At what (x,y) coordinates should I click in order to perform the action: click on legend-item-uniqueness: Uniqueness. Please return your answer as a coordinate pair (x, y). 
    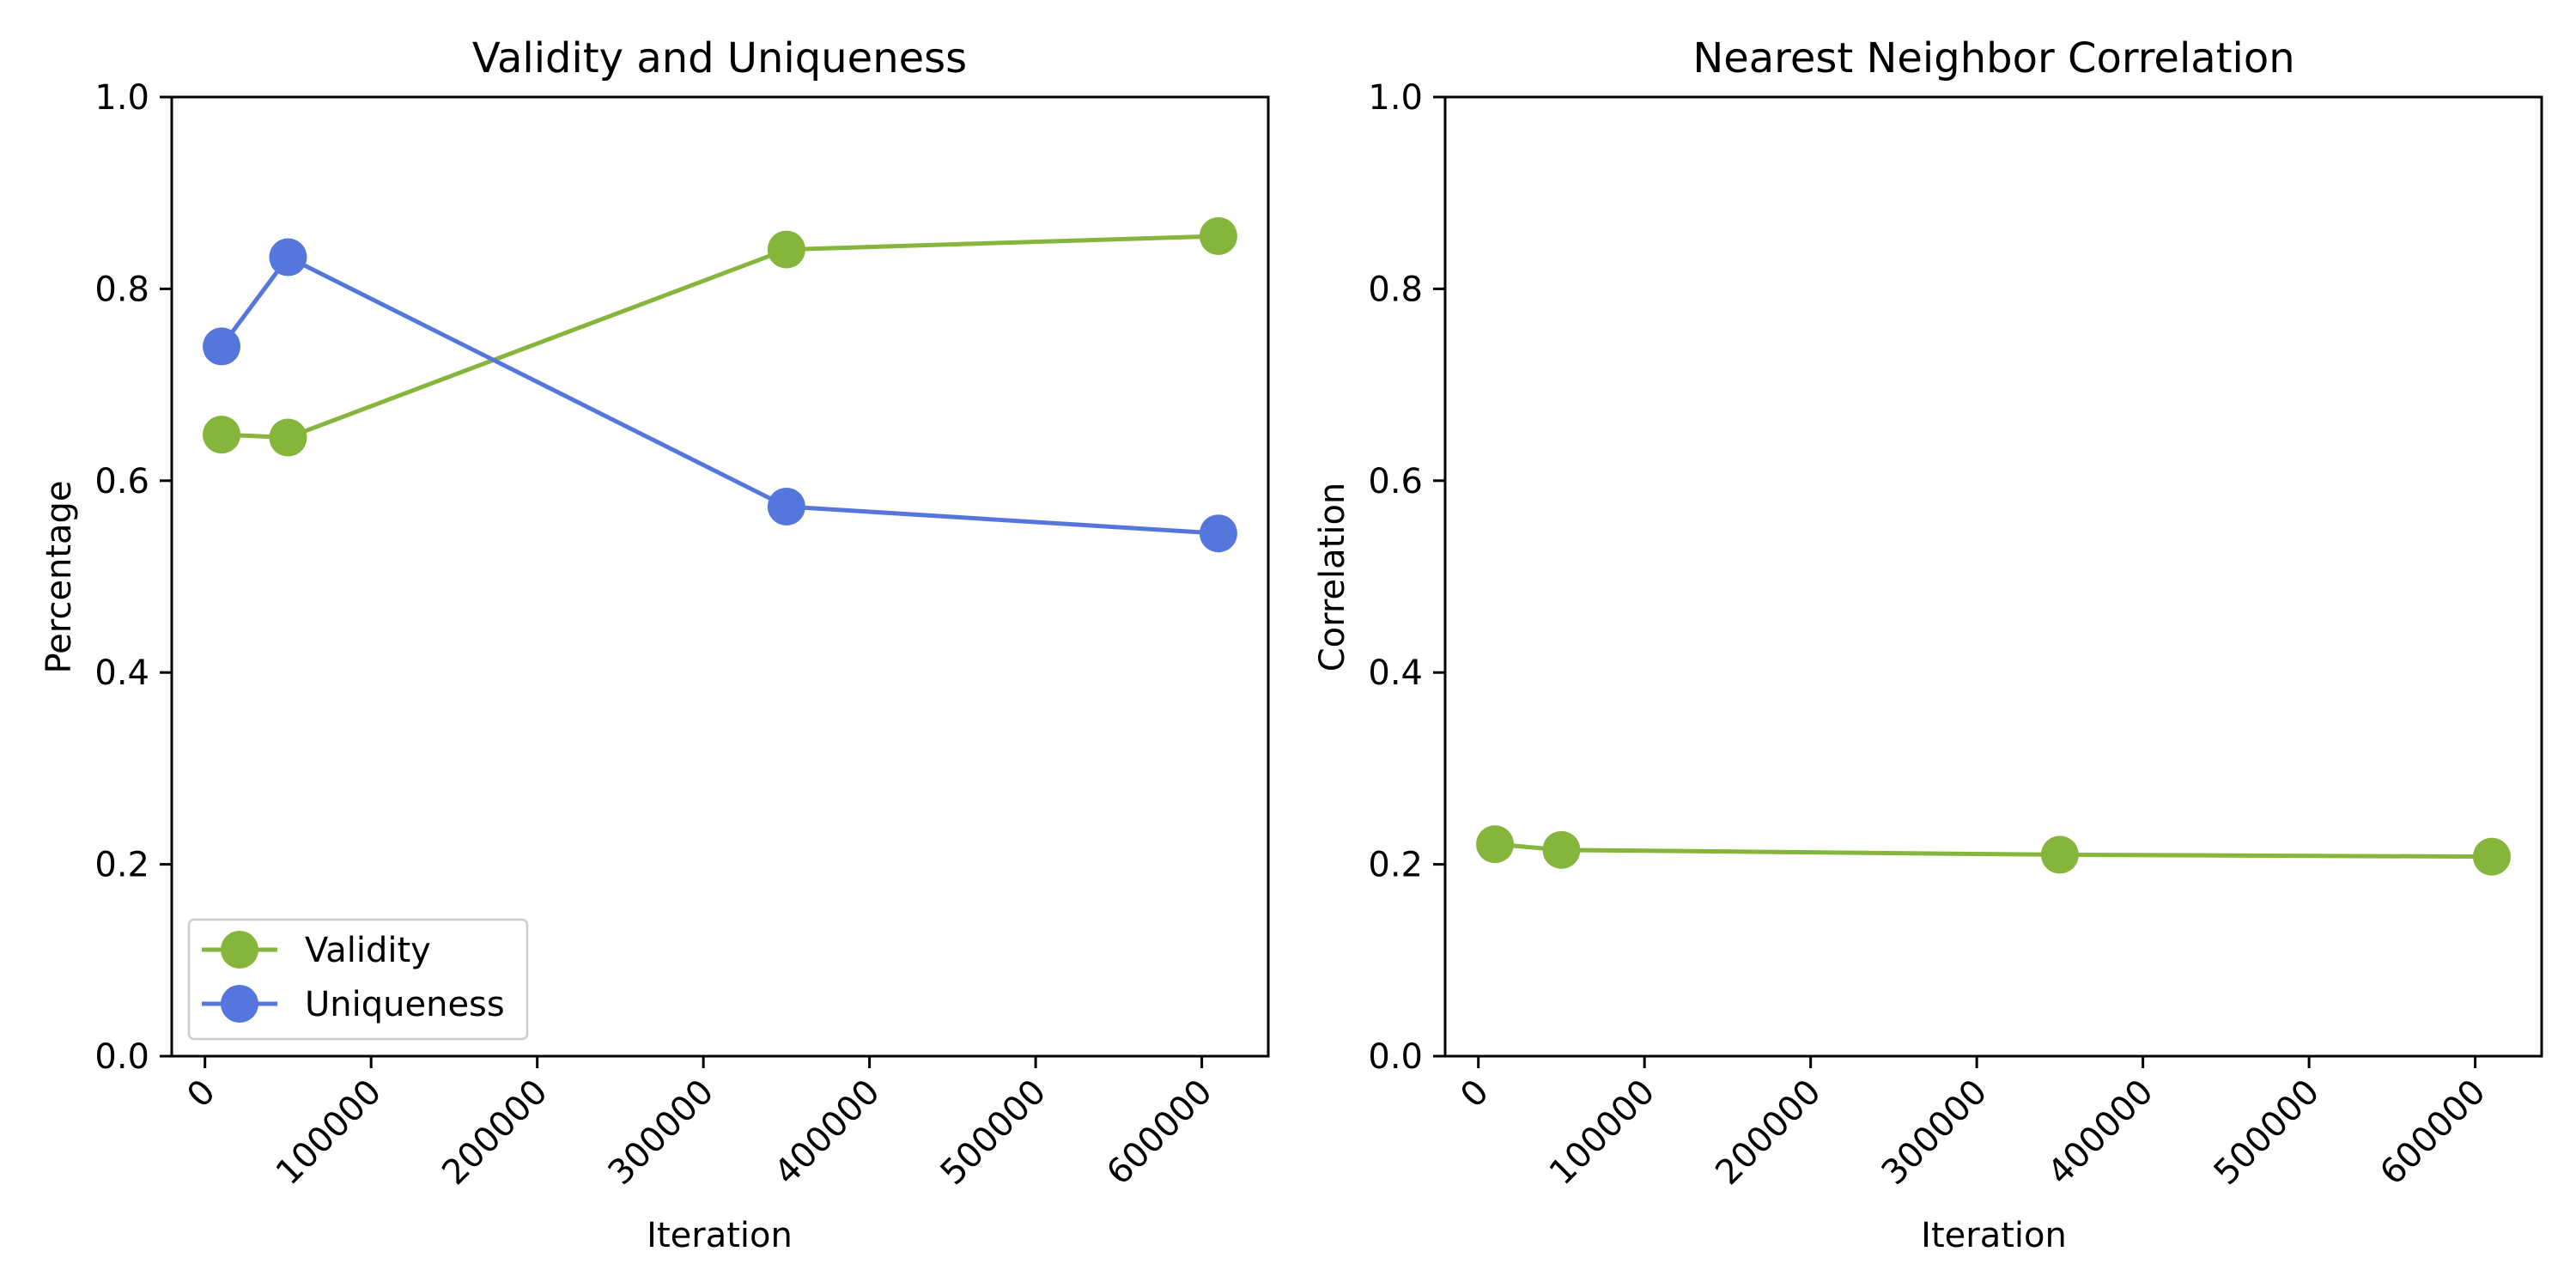
    Looking at the image, I should click on (354, 1005).